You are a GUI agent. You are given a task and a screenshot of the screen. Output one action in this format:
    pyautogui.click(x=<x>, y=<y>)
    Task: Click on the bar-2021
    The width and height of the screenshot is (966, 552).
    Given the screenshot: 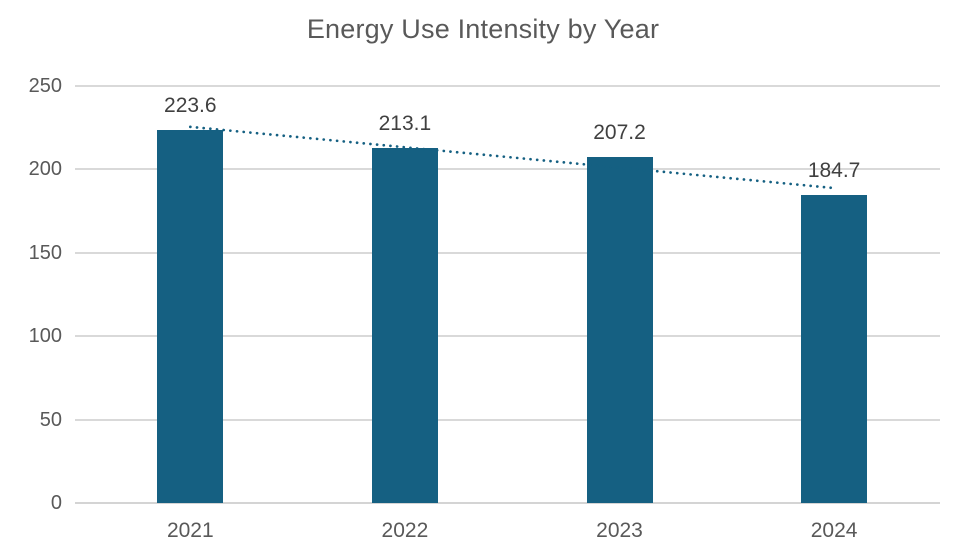 What is the action you would take?
    pyautogui.click(x=190, y=316)
    